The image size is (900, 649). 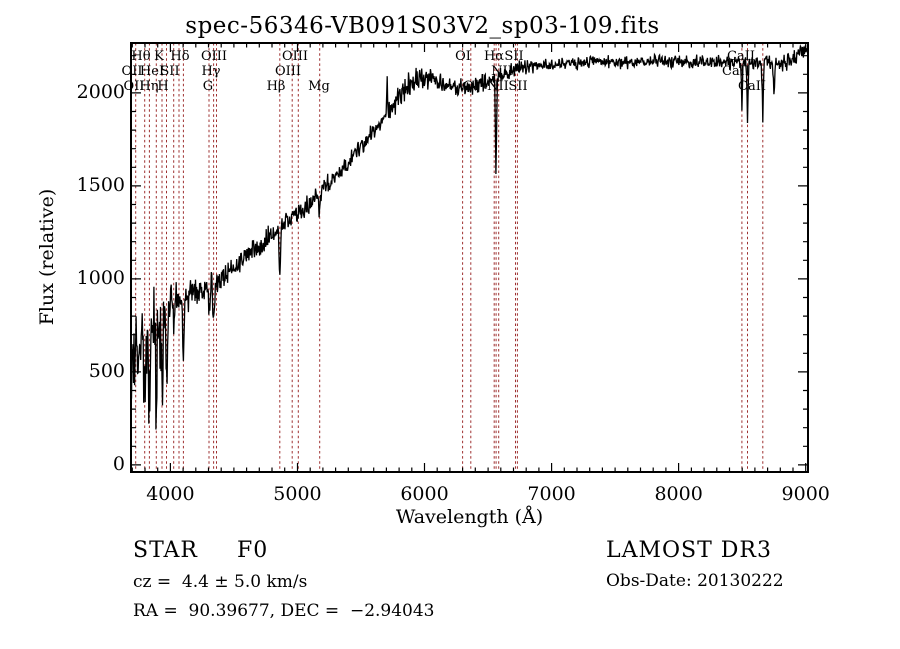 I want to click on spectral-line-label: H, so click(x=163, y=86).